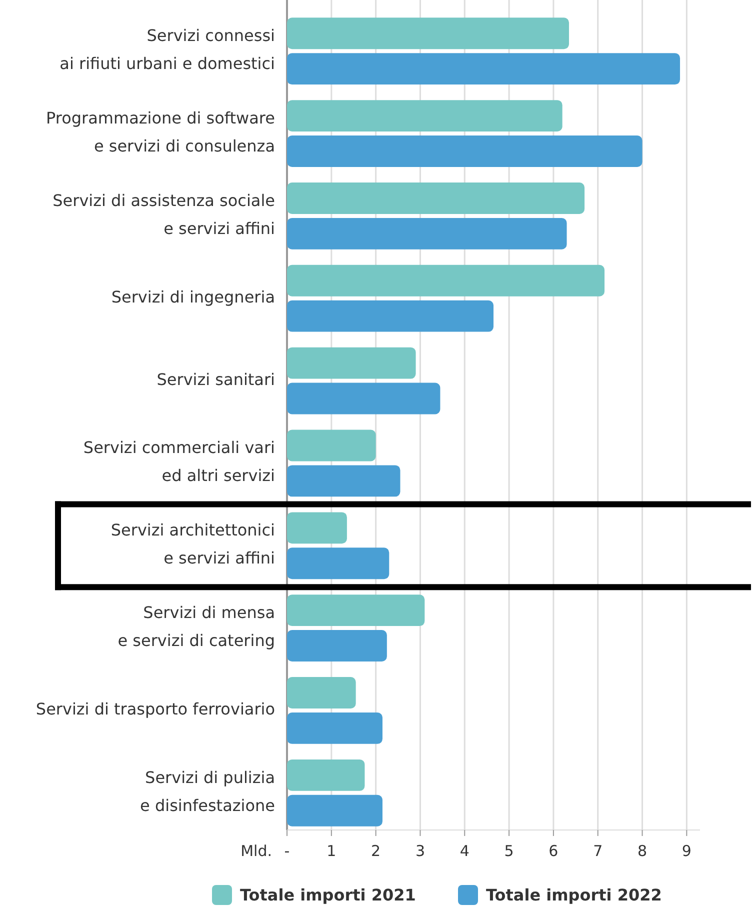  I want to click on y-tick-label: Servizi di mensa e servizi di catering, so click(196, 626).